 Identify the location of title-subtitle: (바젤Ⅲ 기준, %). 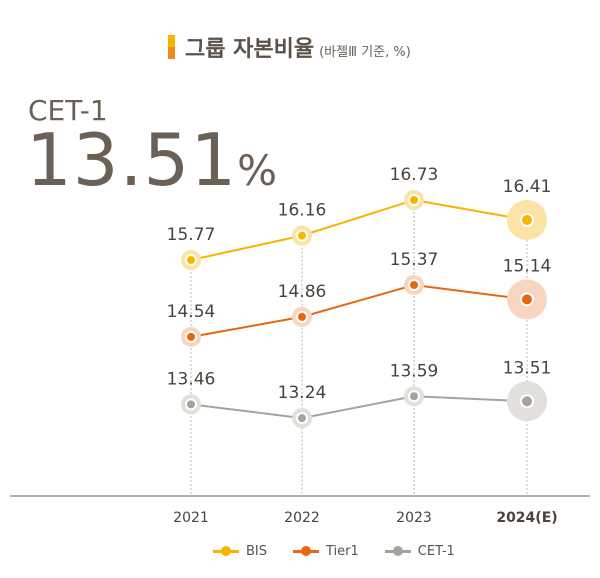
(365, 52).